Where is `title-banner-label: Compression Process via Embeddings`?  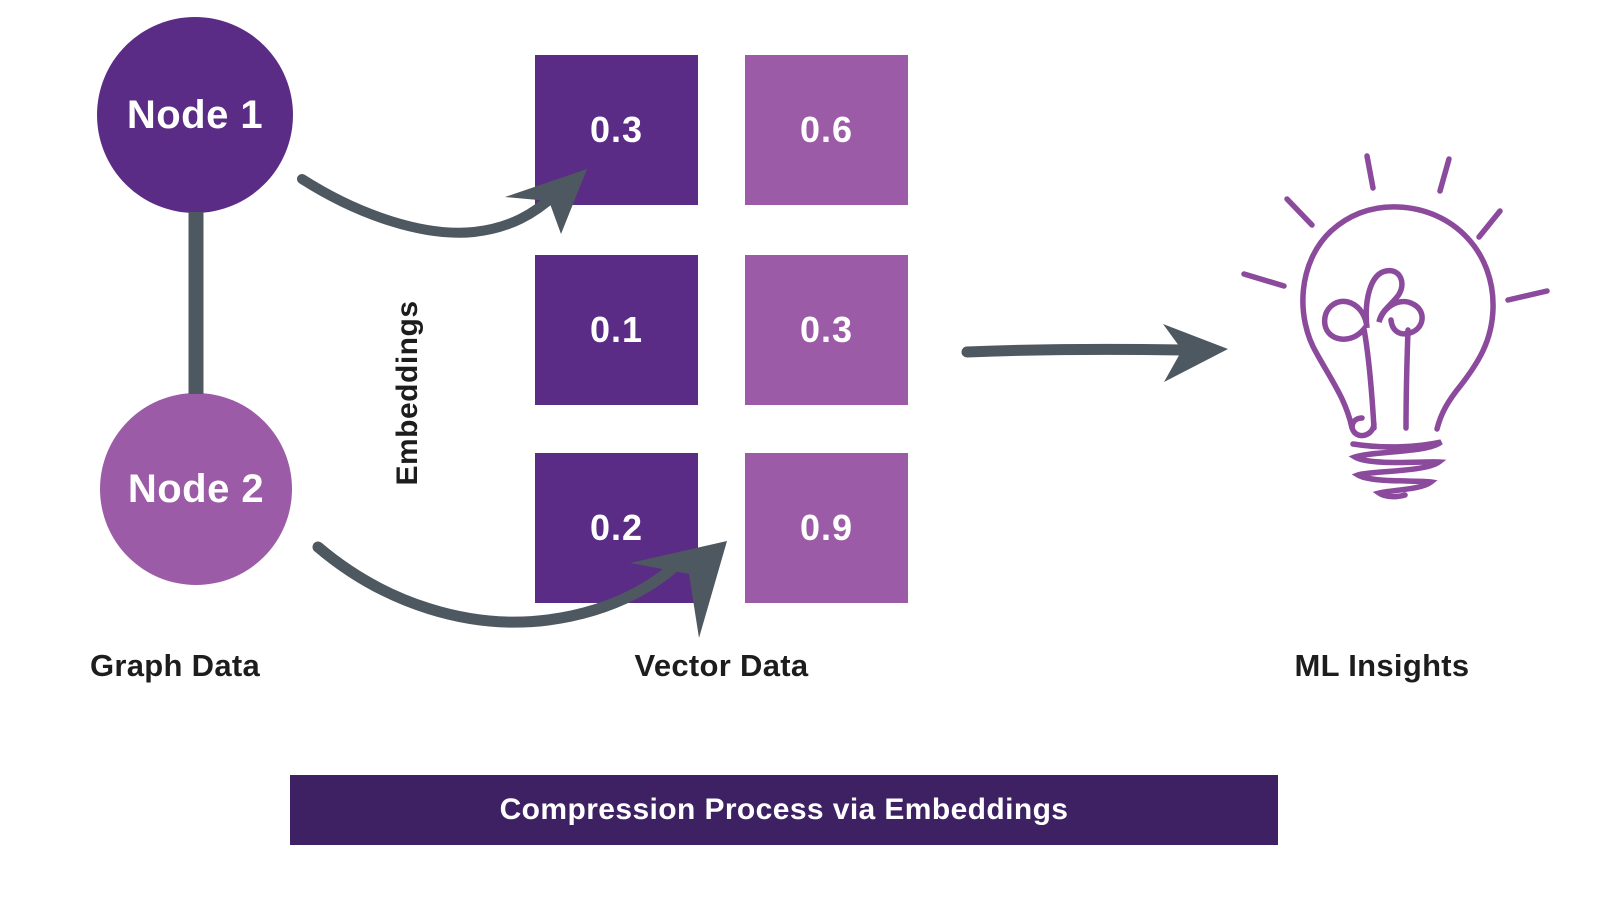
title-banner-label: Compression Process via Embeddings is located at coordinates (784, 809).